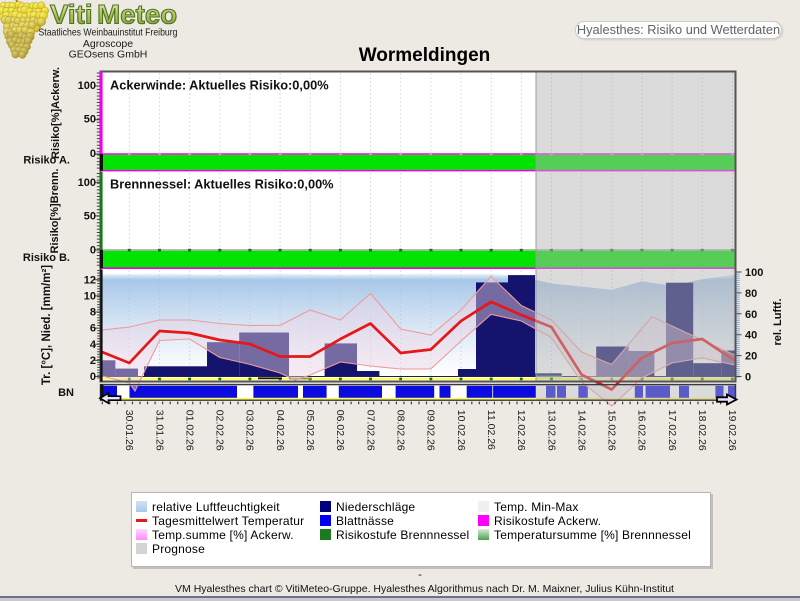  What do you see at coordinates (108, 33) in the screenshot?
I see `svg-text:Staatliches Weinbauinstitut Fr: Staatliches Weinbauinstitut Freiburg` at bounding box center [108, 33].